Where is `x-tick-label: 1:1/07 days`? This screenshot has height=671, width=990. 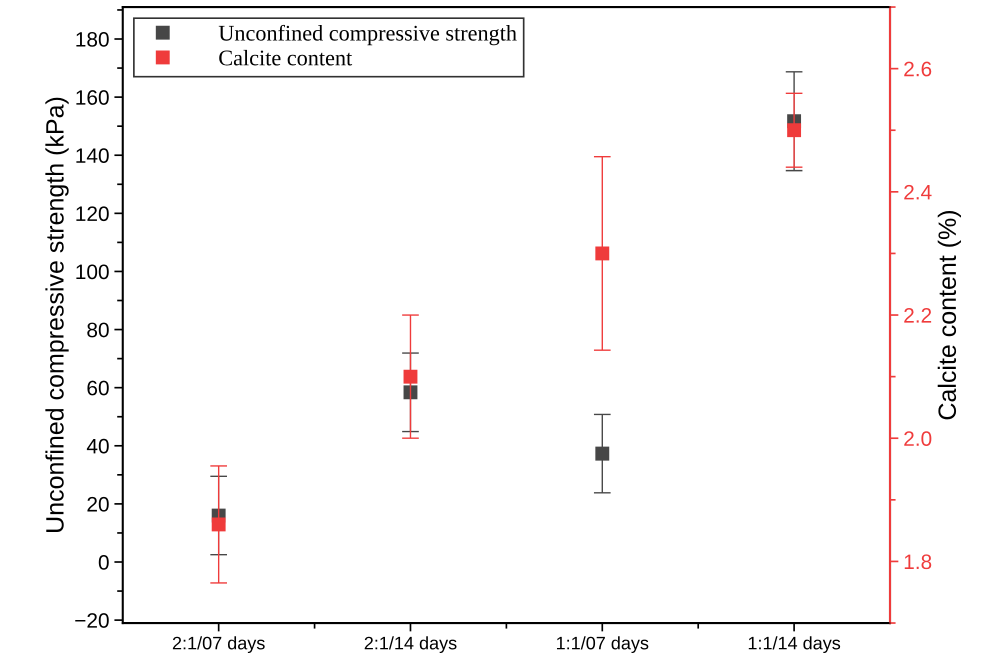 x-tick-label: 1:1/07 days is located at coordinates (602, 645).